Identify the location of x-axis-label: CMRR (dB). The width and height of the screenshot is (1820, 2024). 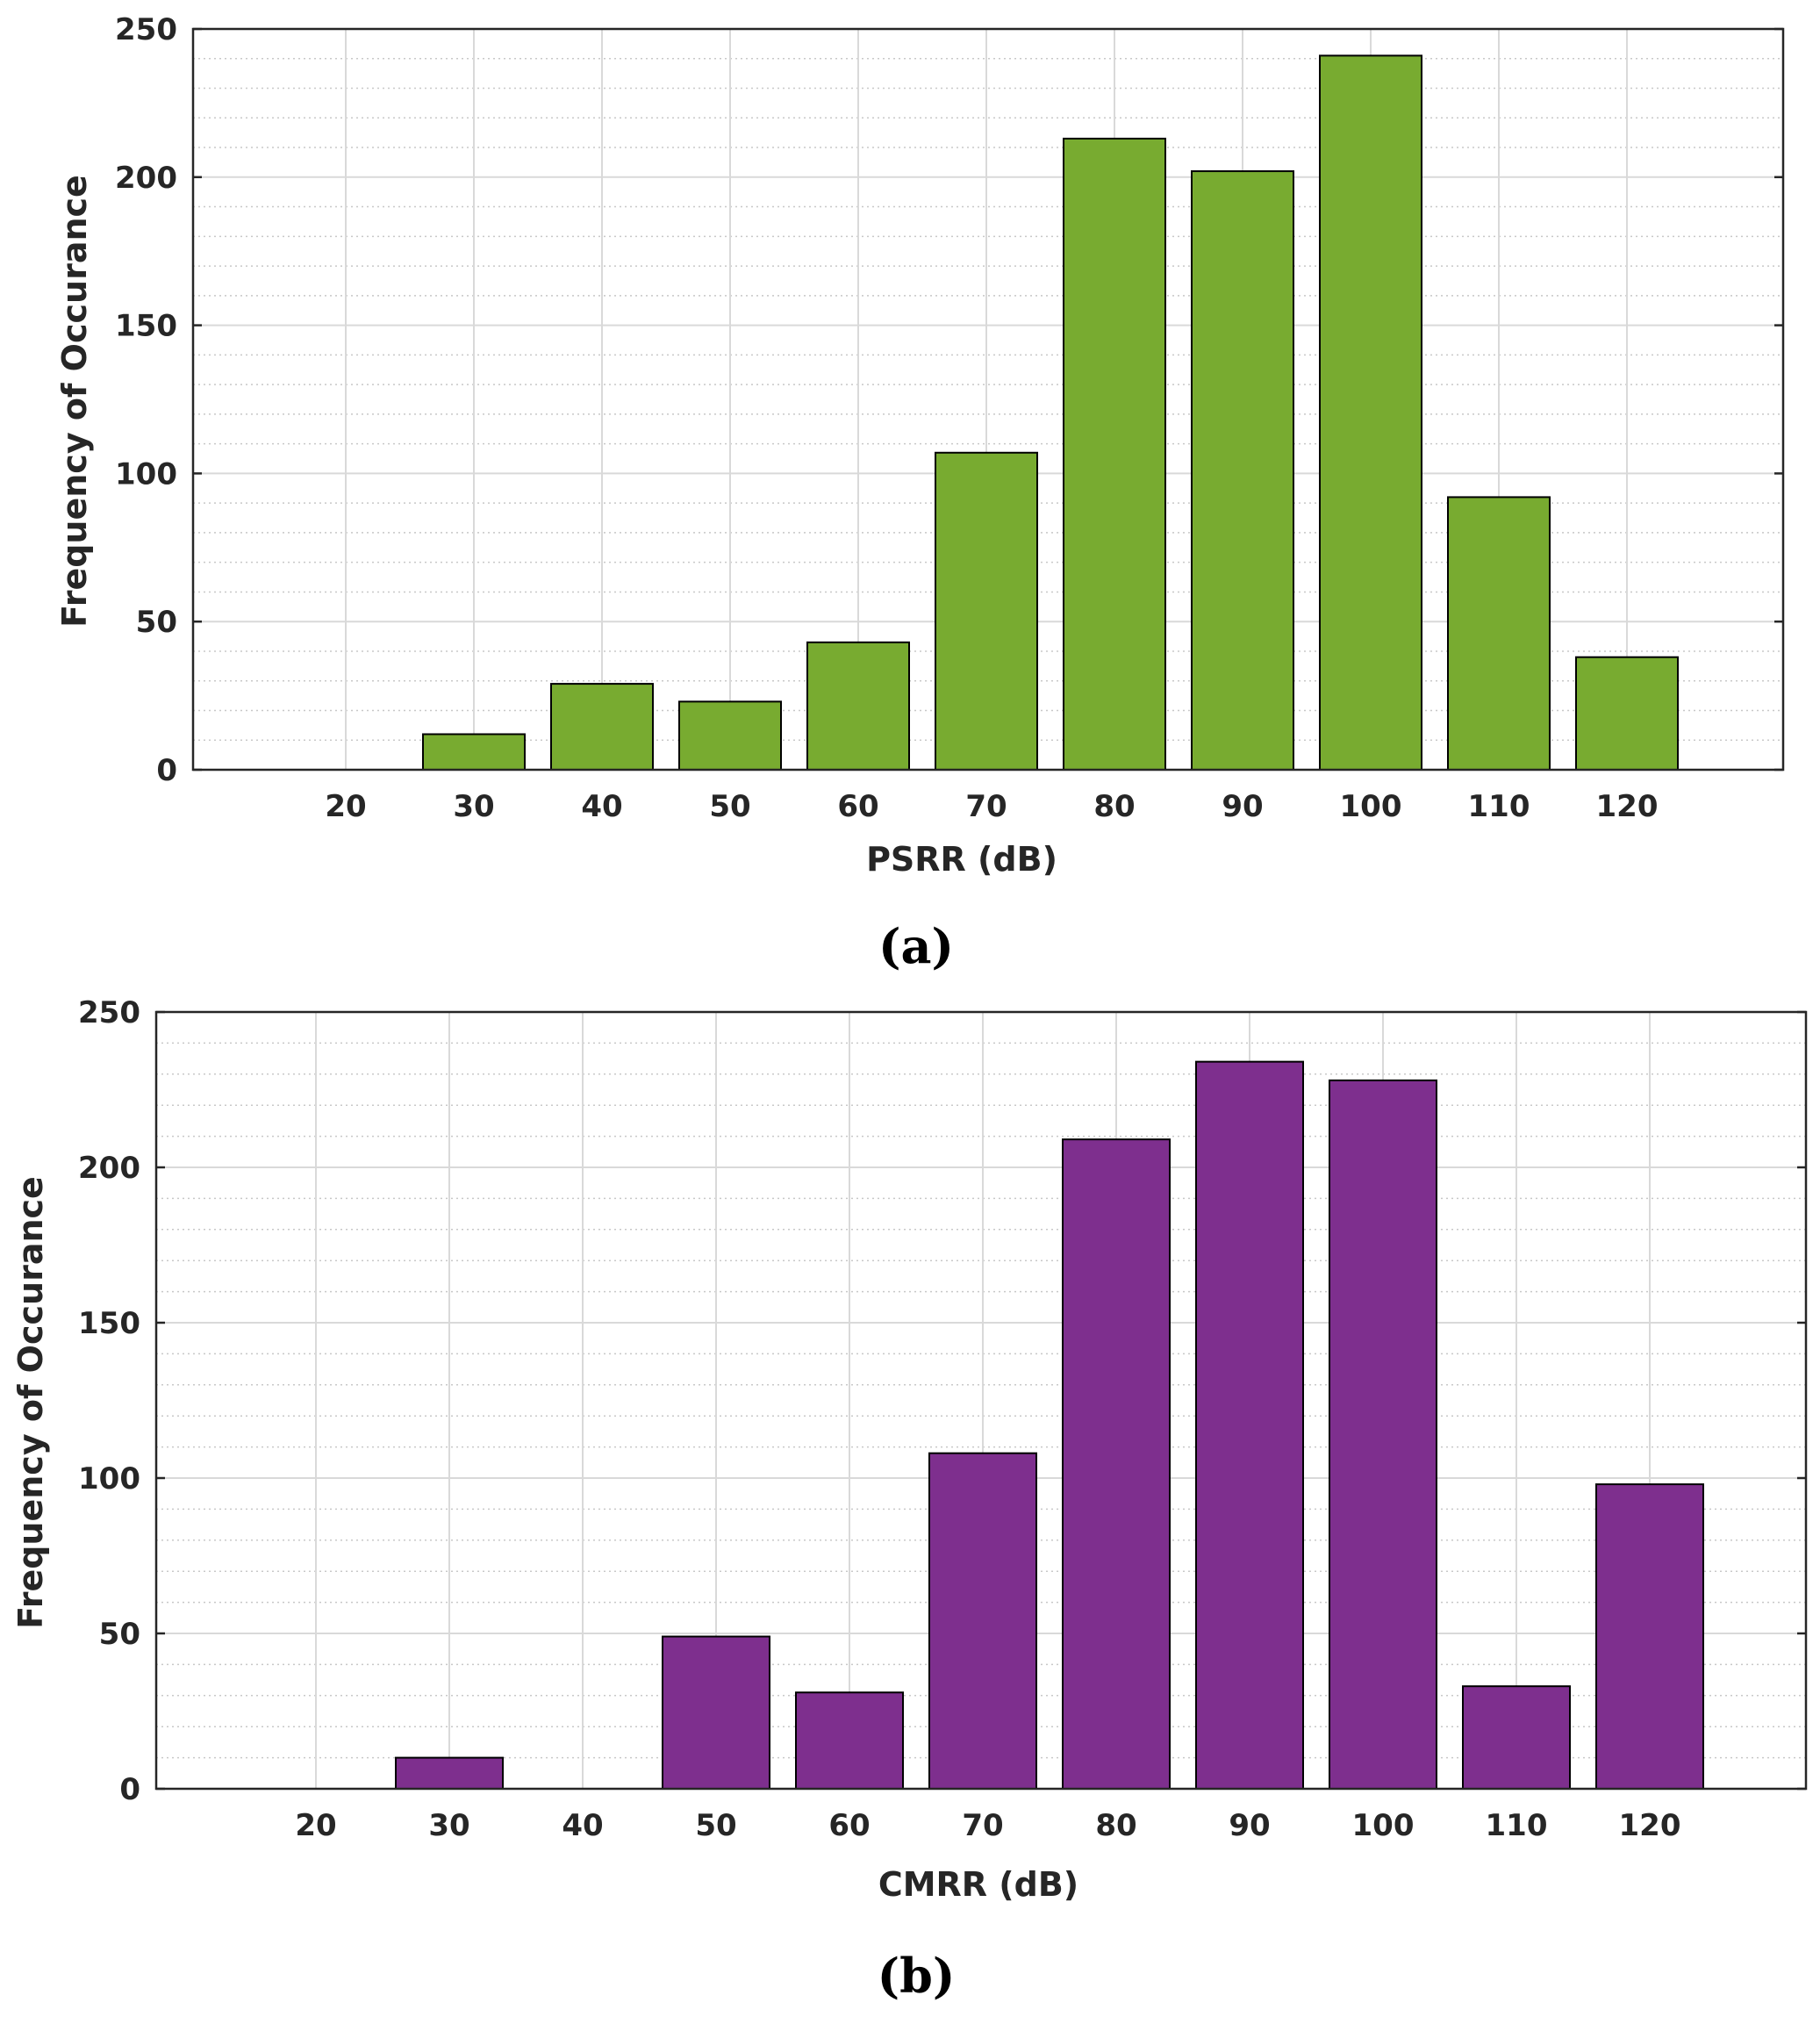
(978, 1884).